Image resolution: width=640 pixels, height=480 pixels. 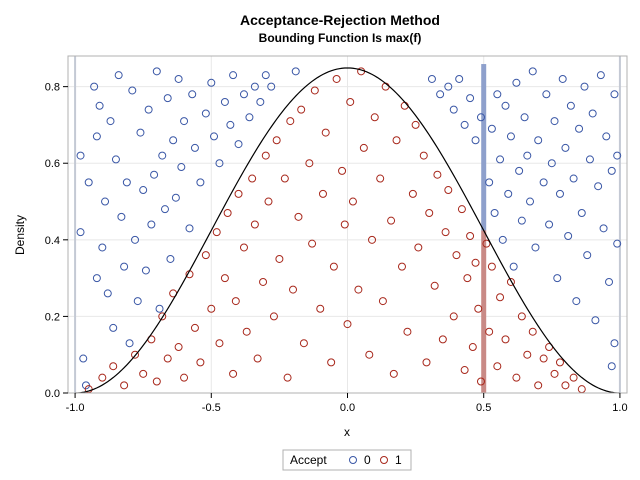 What do you see at coordinates (347, 408) in the screenshot?
I see `x-tick-label-2: 0.0` at bounding box center [347, 408].